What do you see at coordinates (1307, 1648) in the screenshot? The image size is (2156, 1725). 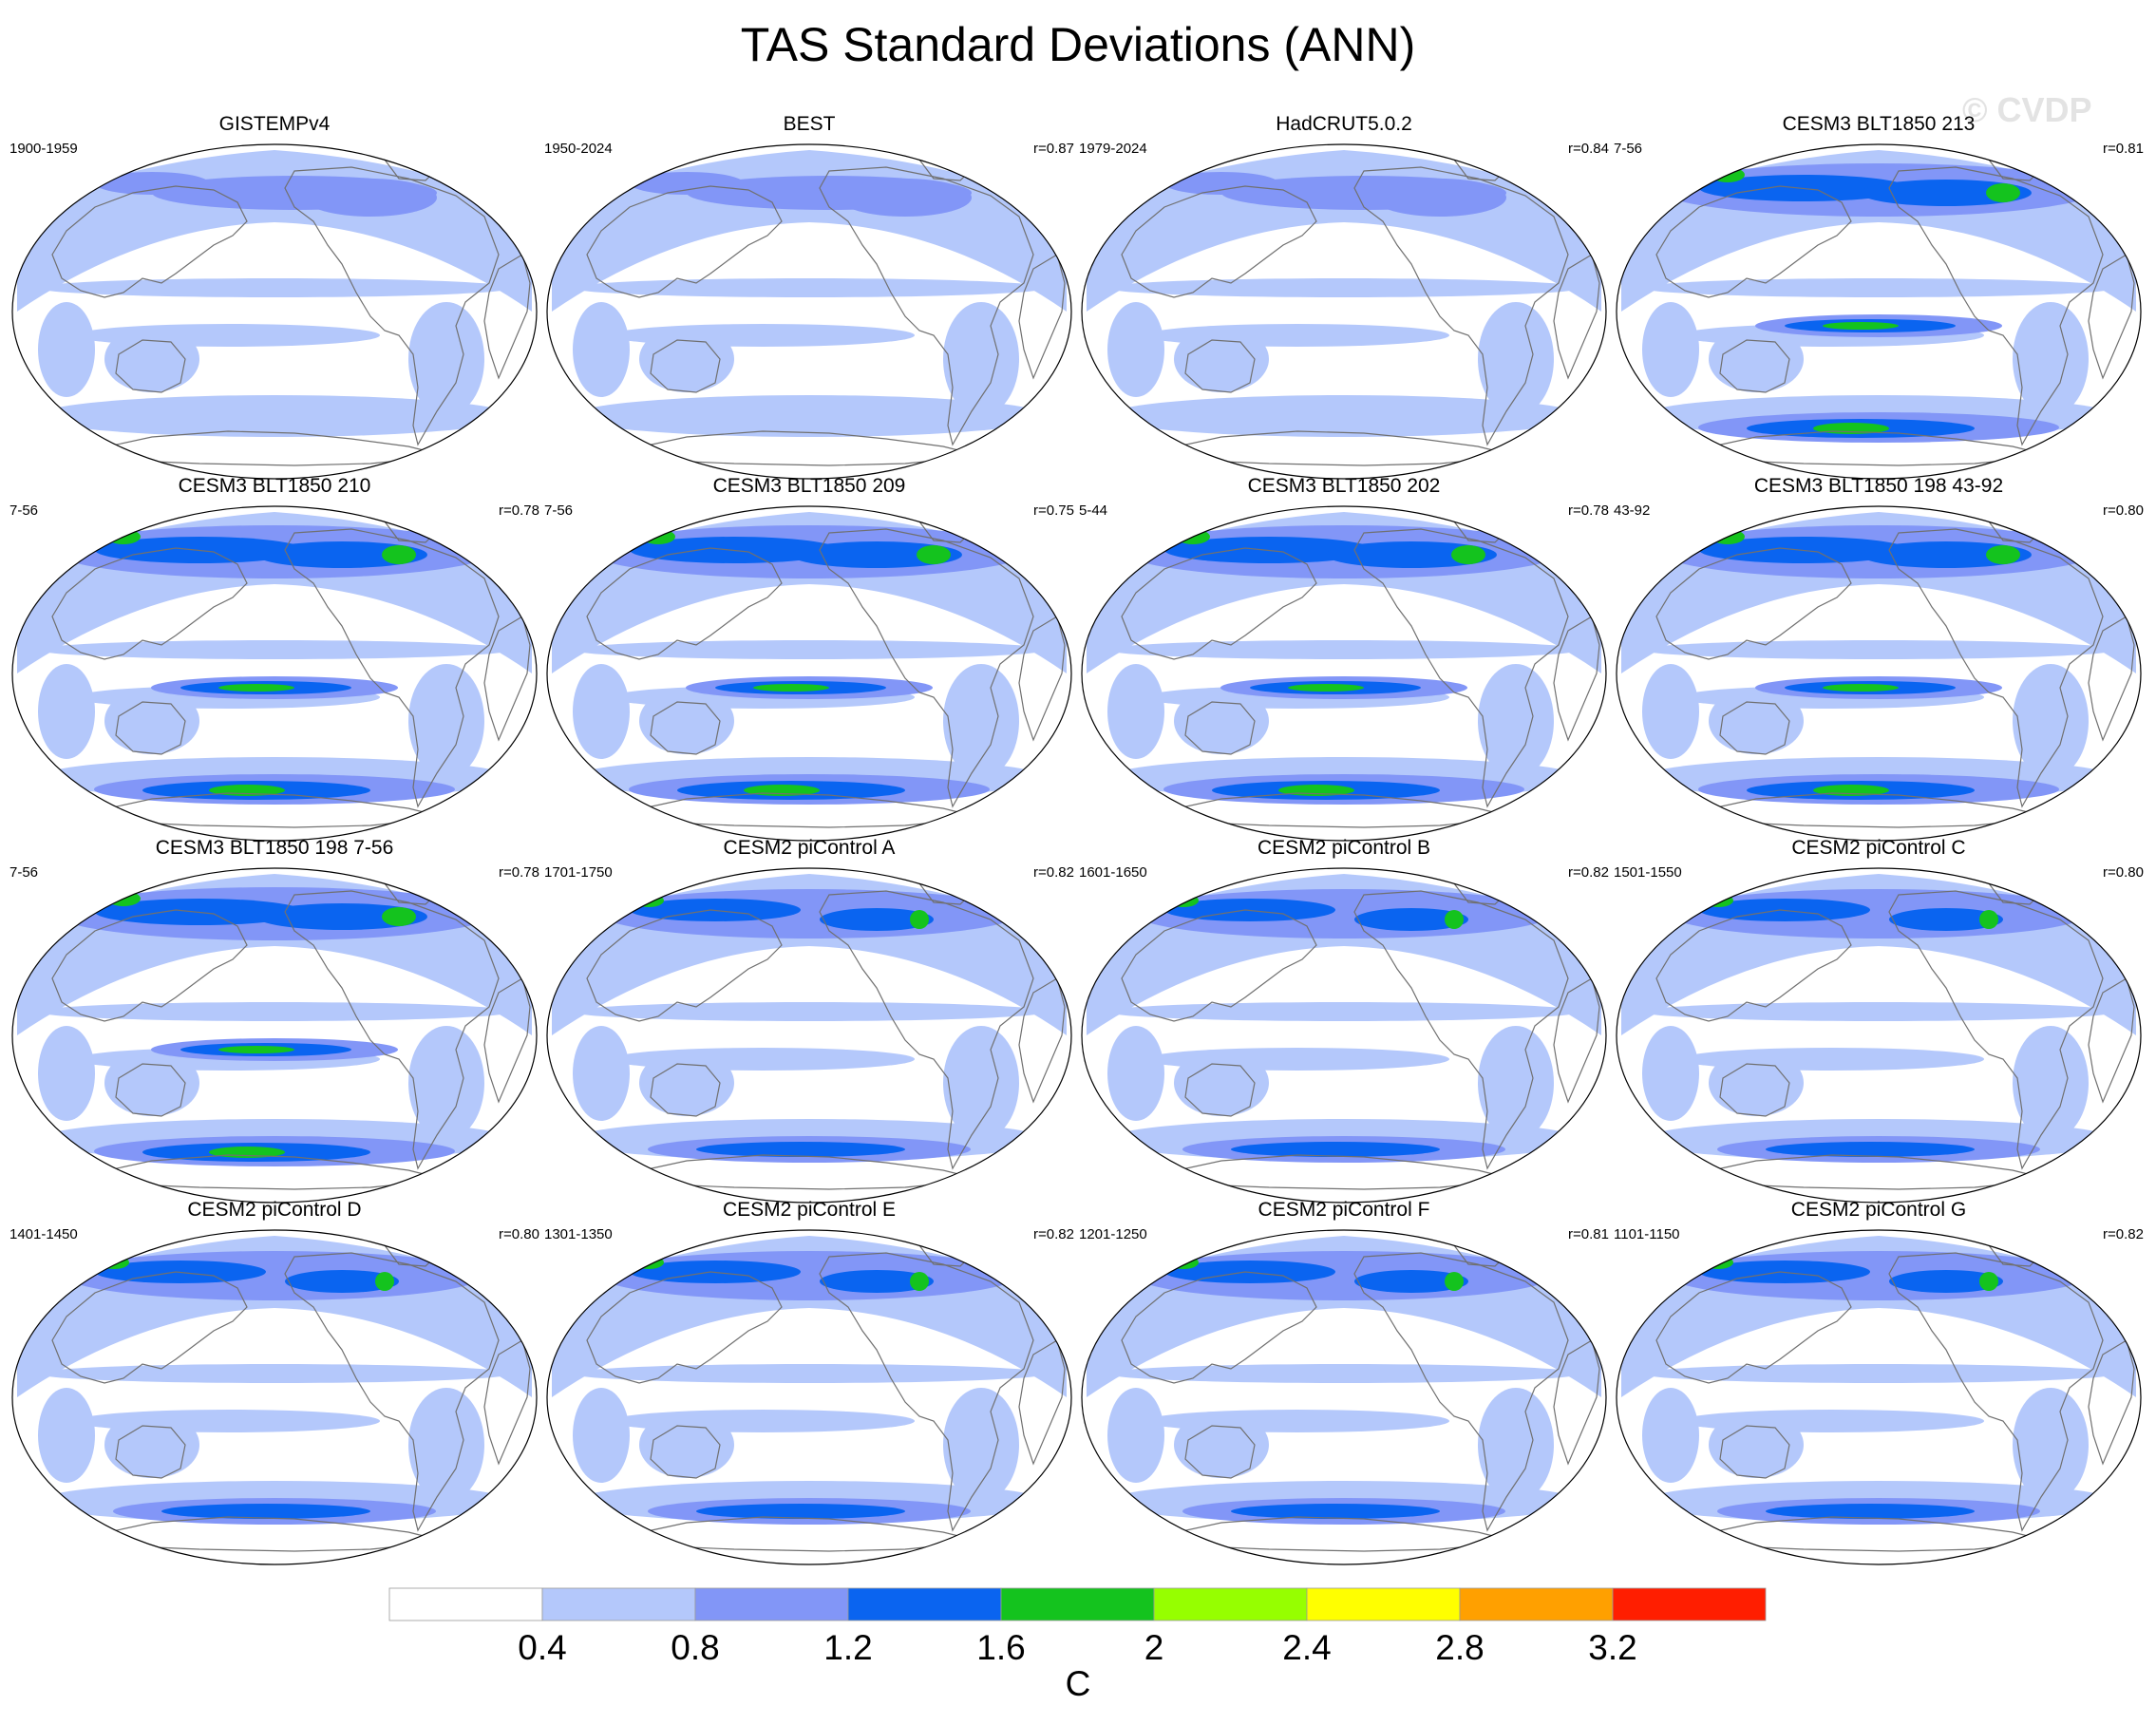 I see `colorbar-tick: 2.4` at bounding box center [1307, 1648].